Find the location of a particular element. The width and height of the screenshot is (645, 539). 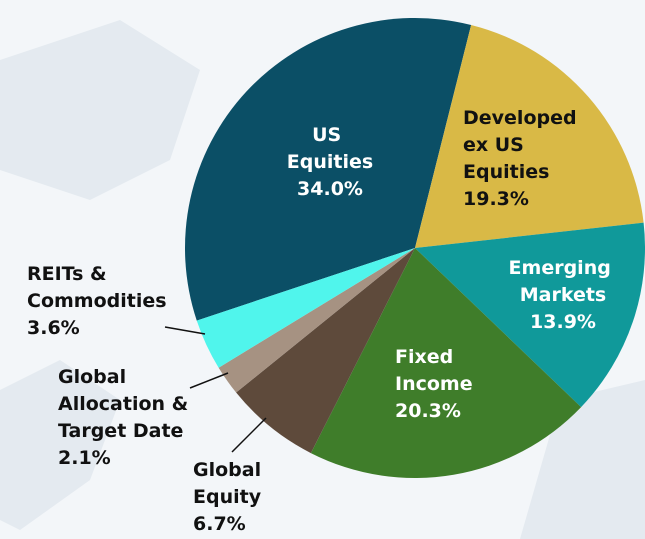

label-line: Income is located at coordinates (434, 384).